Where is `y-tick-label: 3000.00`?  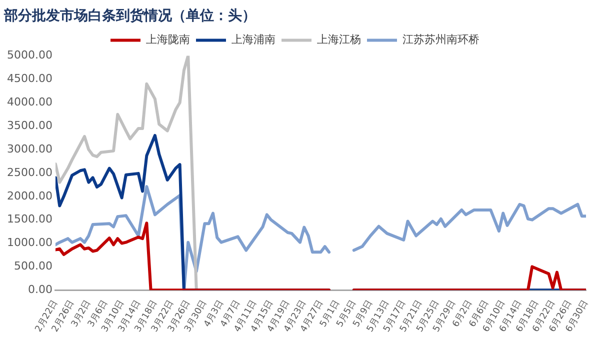
y-tick-label: 3000.00 is located at coordinates (29, 149).